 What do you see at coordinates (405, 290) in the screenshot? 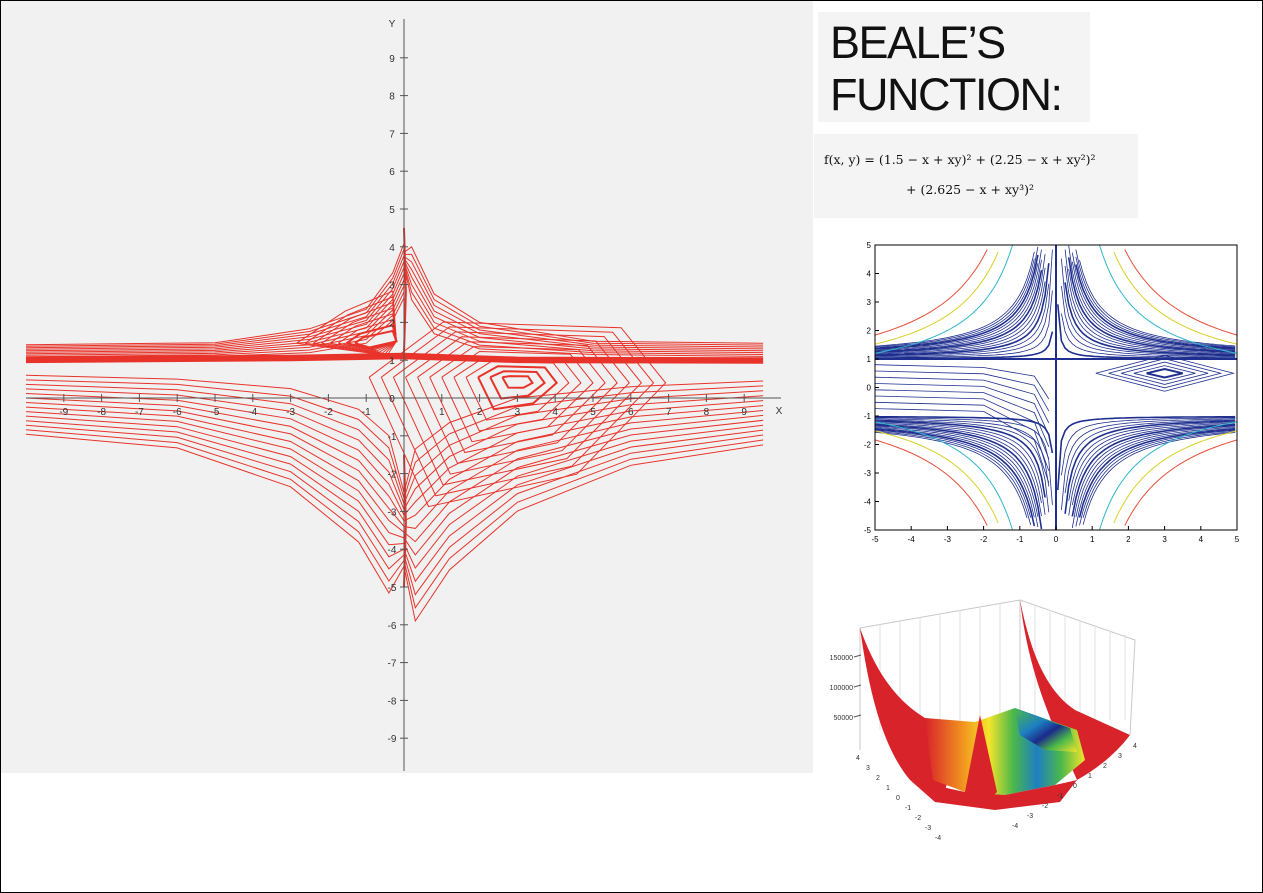
I see `spike-upper` at bounding box center [405, 290].